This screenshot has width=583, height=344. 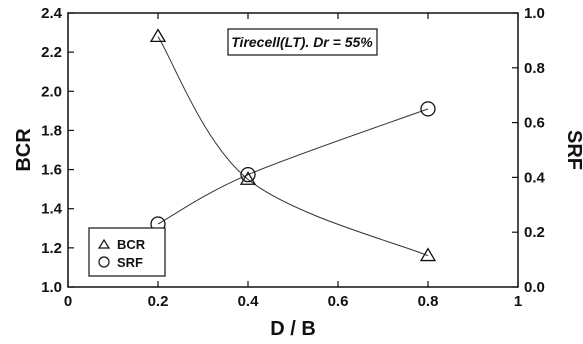 What do you see at coordinates (535, 177) in the screenshot?
I see `y-right-tick-label: 0.4` at bounding box center [535, 177].